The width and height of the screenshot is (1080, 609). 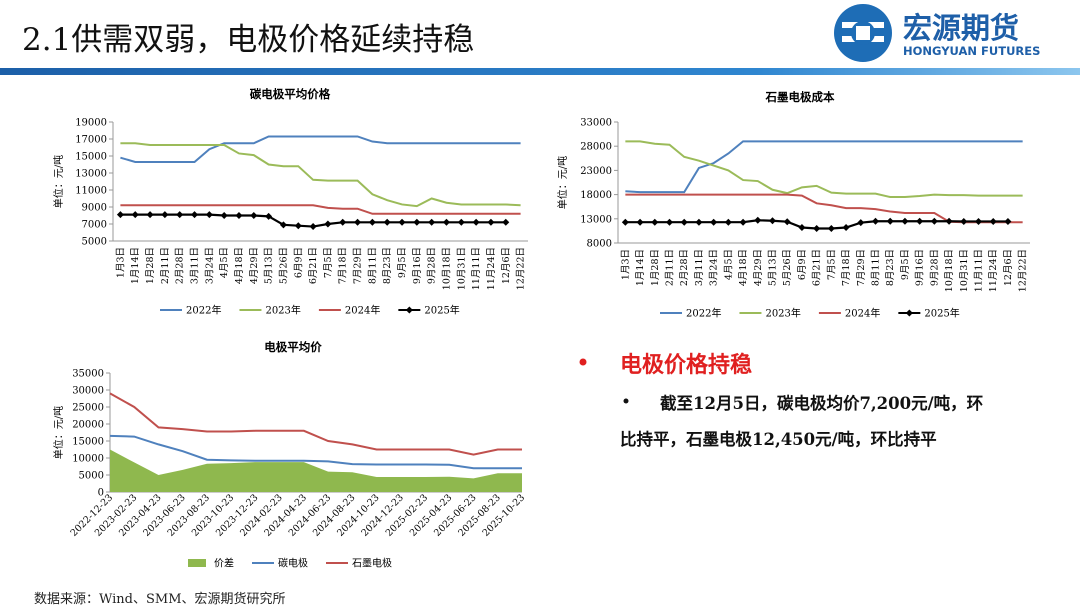 What do you see at coordinates (283, 265) in the screenshot?
I see `x-tick-label: 5月26日` at bounding box center [283, 265].